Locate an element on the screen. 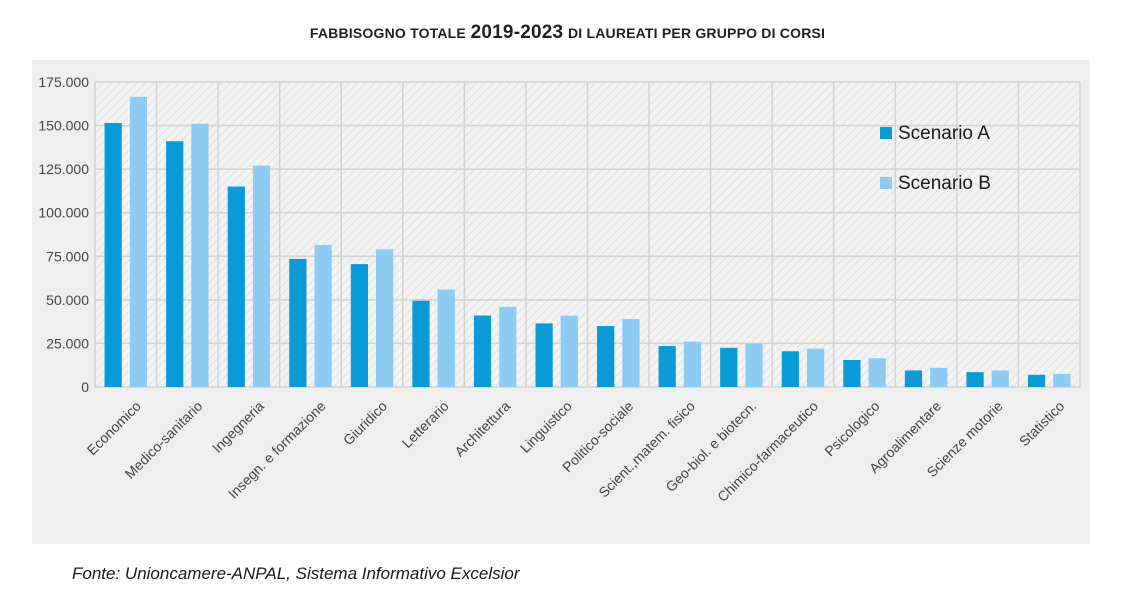 Image resolution: width=1135 pixels, height=604 pixels. y-tick-label: 150.000 is located at coordinates (63, 126).